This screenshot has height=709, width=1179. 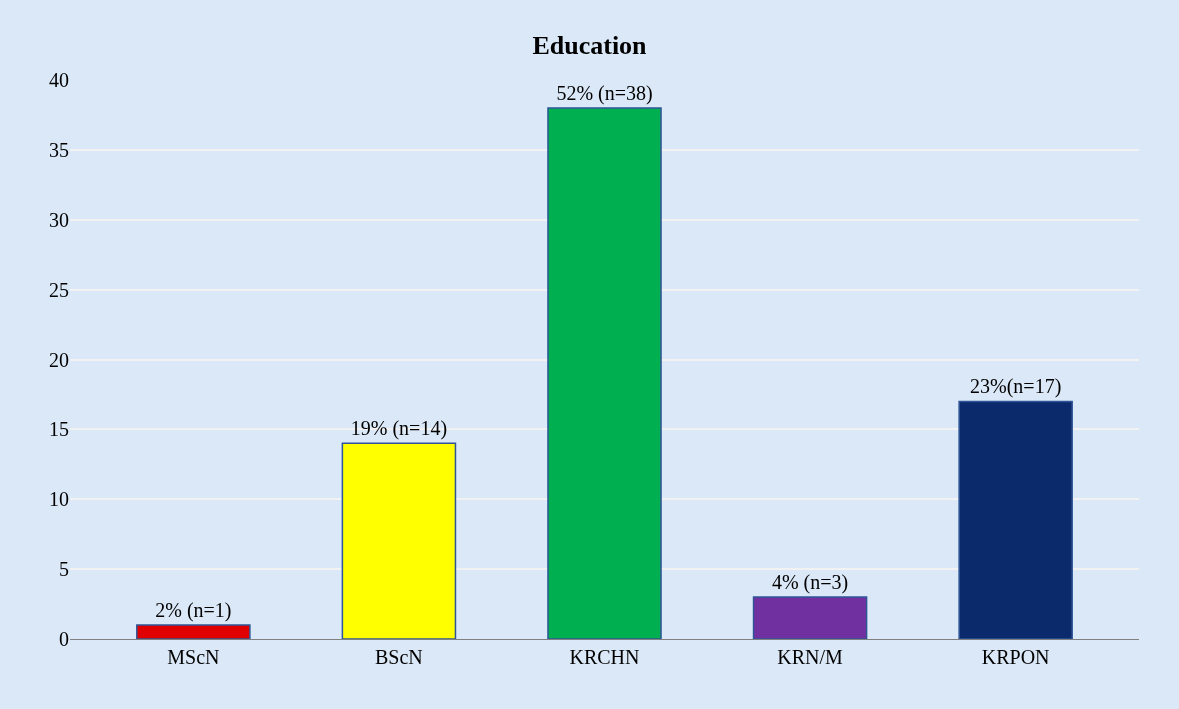 What do you see at coordinates (64, 639) in the screenshot?
I see `y-tick-label: 0` at bounding box center [64, 639].